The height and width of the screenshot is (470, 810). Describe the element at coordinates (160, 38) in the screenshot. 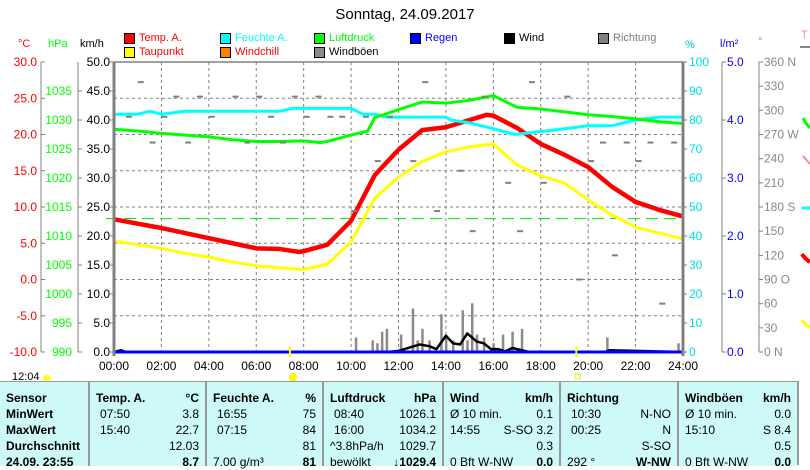

I see `legend-label: Temp. A.` at that location.